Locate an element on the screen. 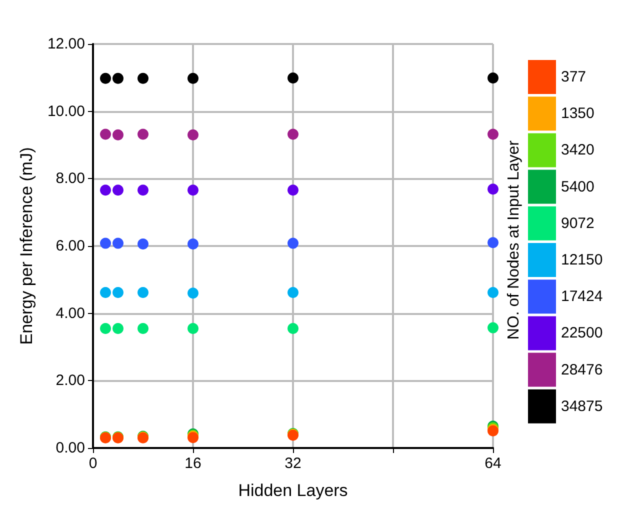 The height and width of the screenshot is (515, 619). y-tick-label: 10.00 is located at coordinates (66, 111).